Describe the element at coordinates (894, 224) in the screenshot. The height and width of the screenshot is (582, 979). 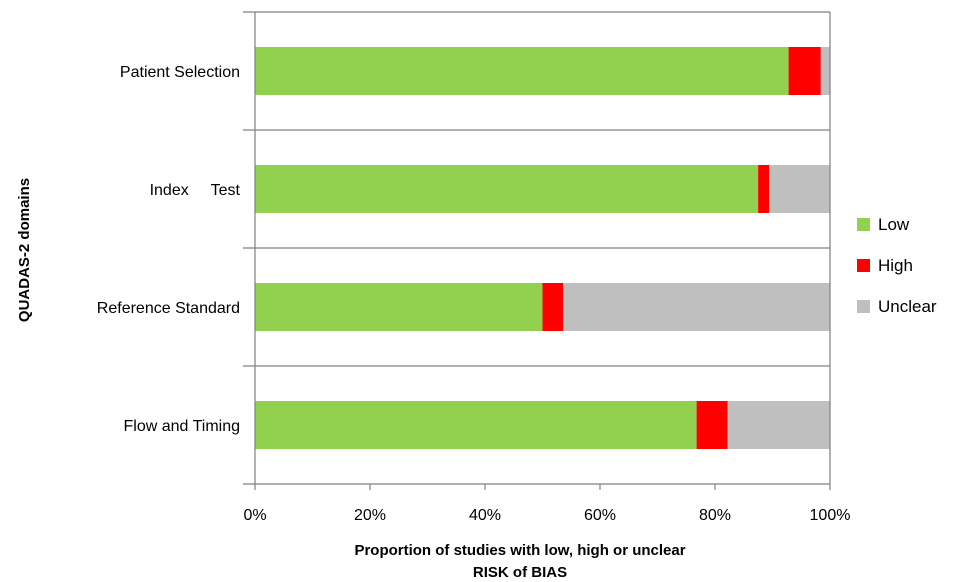
I see `legend-label-low: Low` at that location.